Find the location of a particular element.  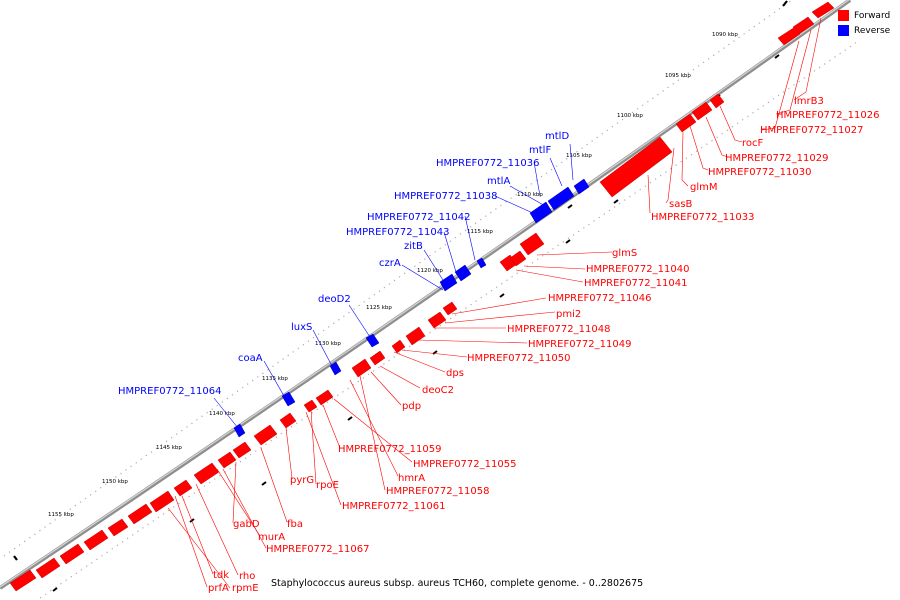

gene-label: HMPREF0772_11049 is located at coordinates (579, 344).